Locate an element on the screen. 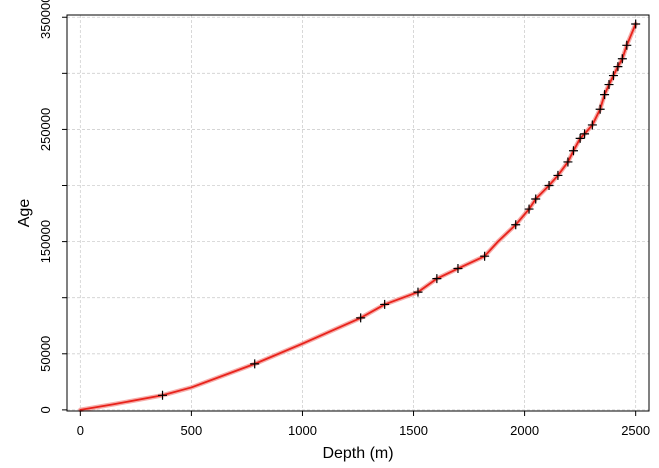 This screenshot has height=468, width=659. x-tick-label: 0 is located at coordinates (80, 430).